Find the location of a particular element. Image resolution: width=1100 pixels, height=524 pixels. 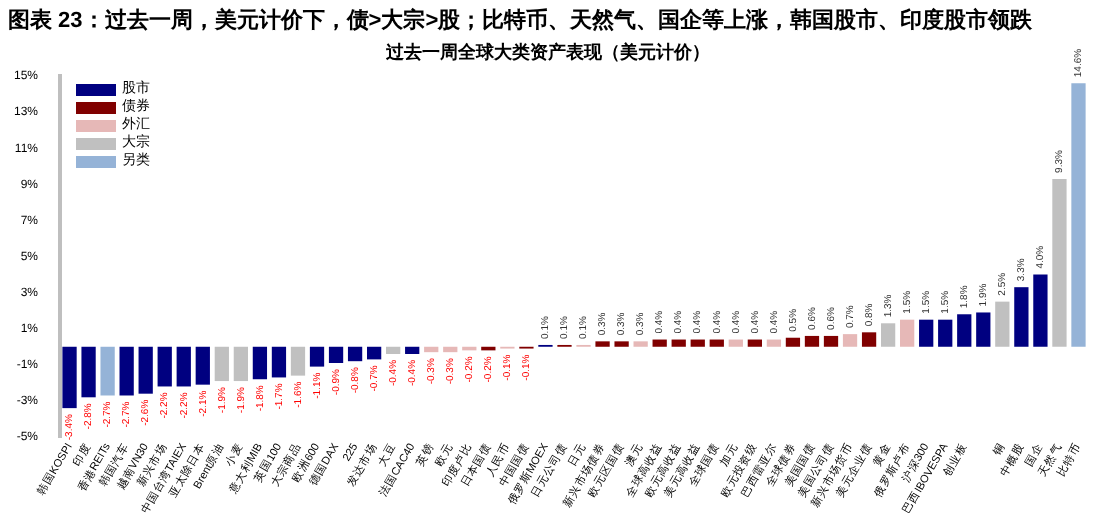

chart-subtitle: 过去一周全球大类资产表现（美元计价） is located at coordinates (547, 52).